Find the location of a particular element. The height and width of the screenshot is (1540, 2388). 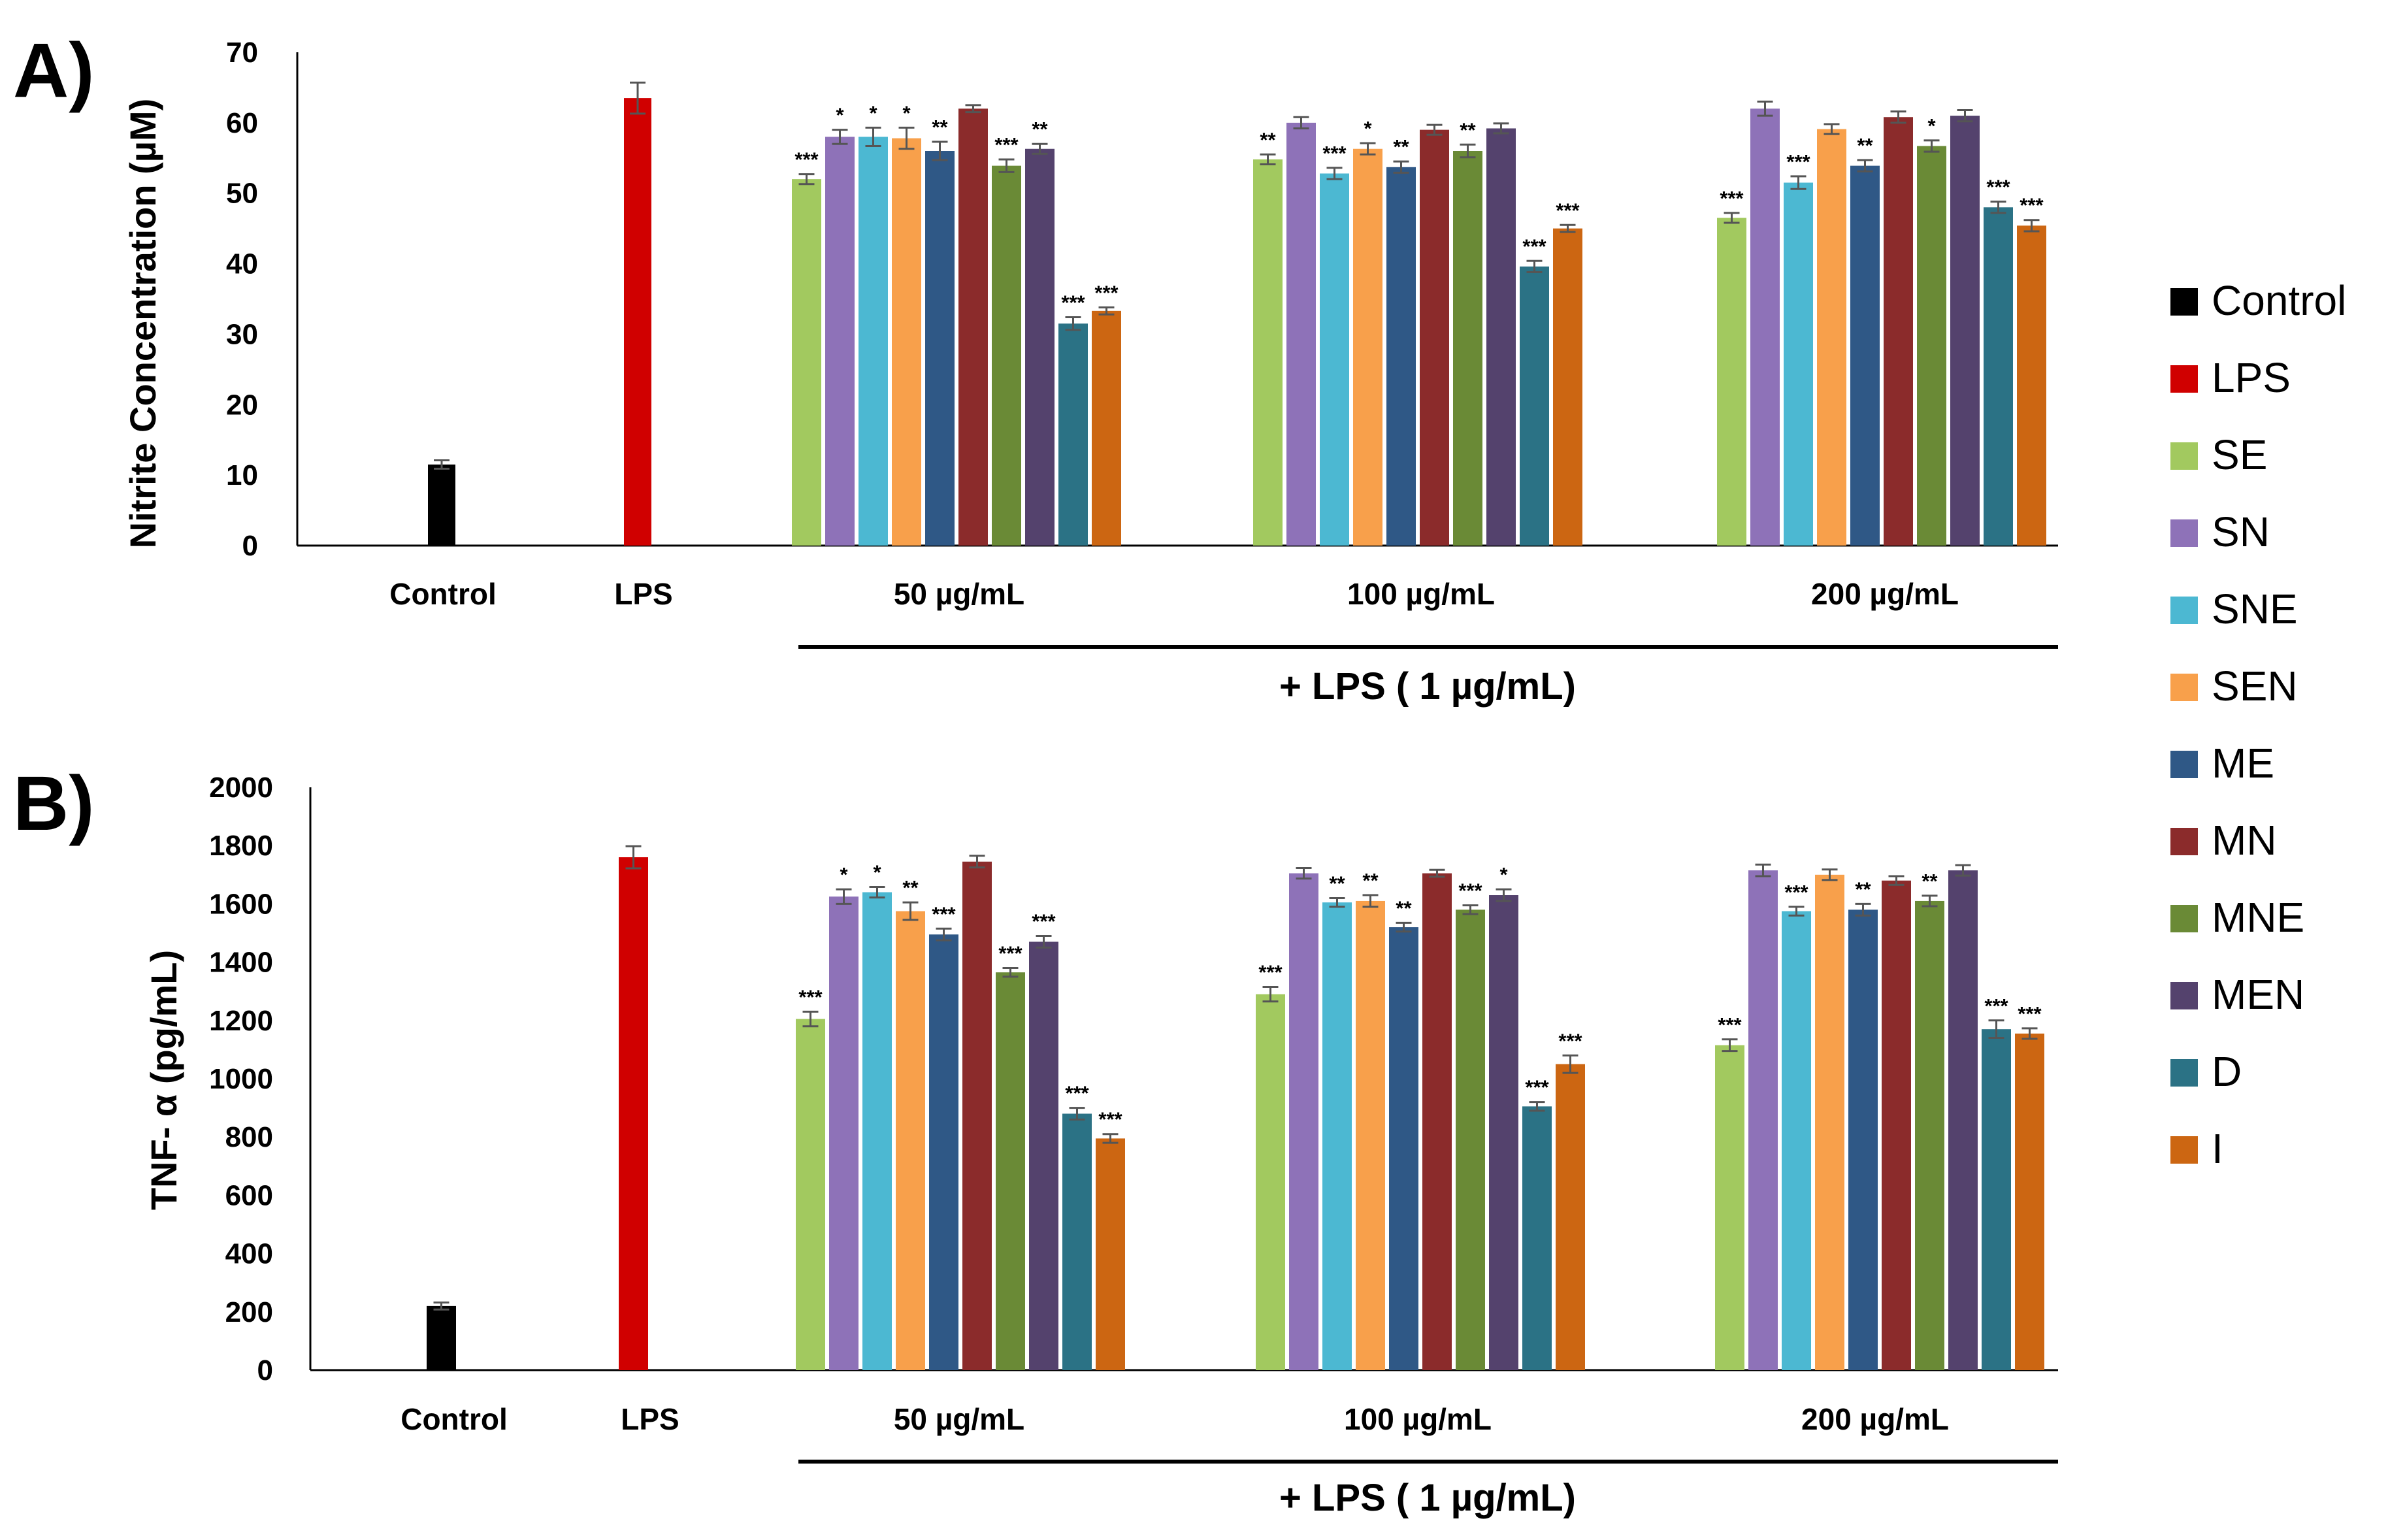

panel-b-y-tick-1200: 1200 is located at coordinates (241, 1021).